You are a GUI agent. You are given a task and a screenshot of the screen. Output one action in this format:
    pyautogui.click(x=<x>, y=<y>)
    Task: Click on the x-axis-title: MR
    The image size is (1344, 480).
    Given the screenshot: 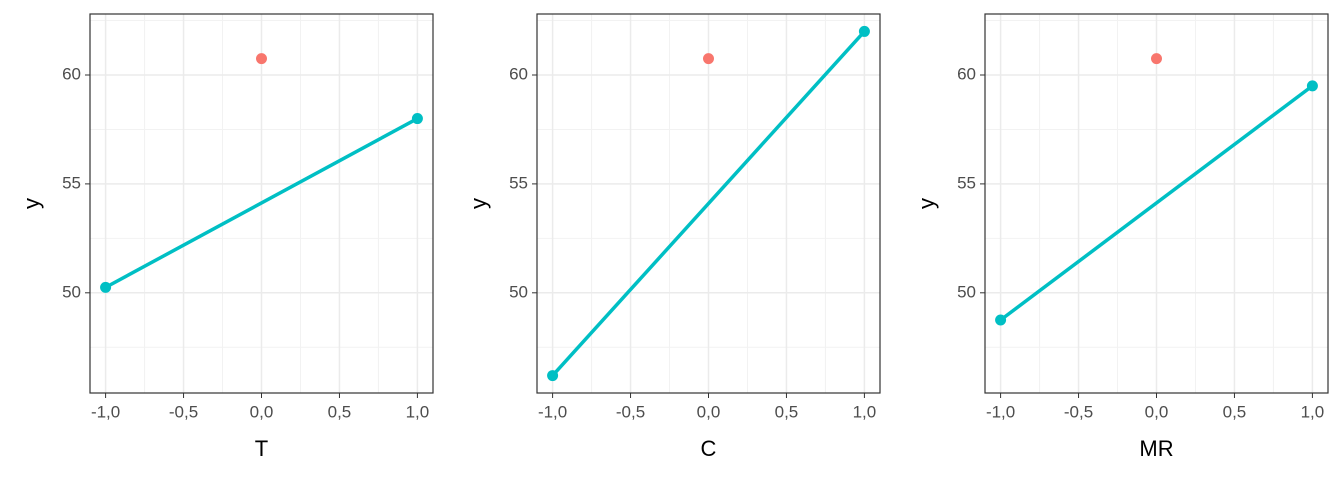 What is the action you would take?
    pyautogui.click(x=1156, y=448)
    